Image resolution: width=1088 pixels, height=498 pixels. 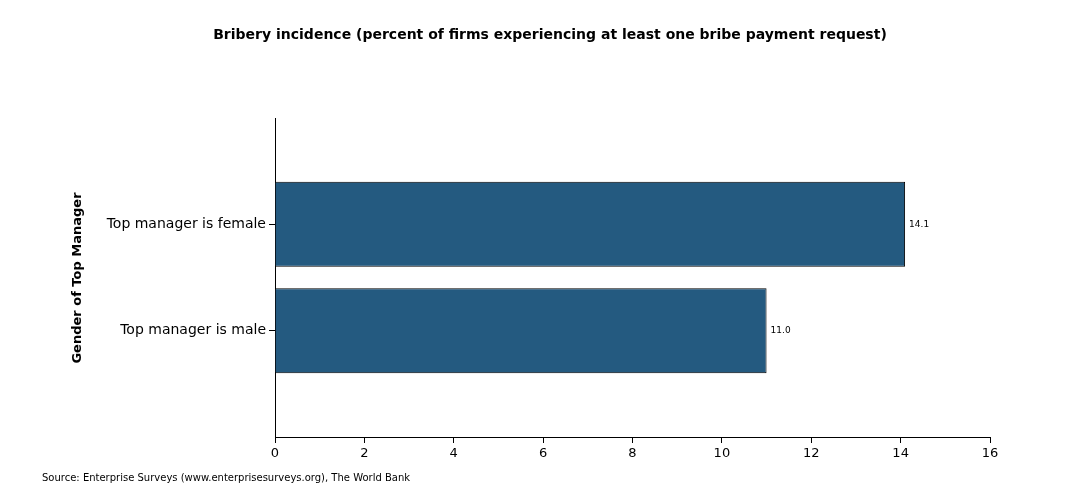 What do you see at coordinates (900, 453) in the screenshot?
I see `x-tick-label: 14` at bounding box center [900, 453].